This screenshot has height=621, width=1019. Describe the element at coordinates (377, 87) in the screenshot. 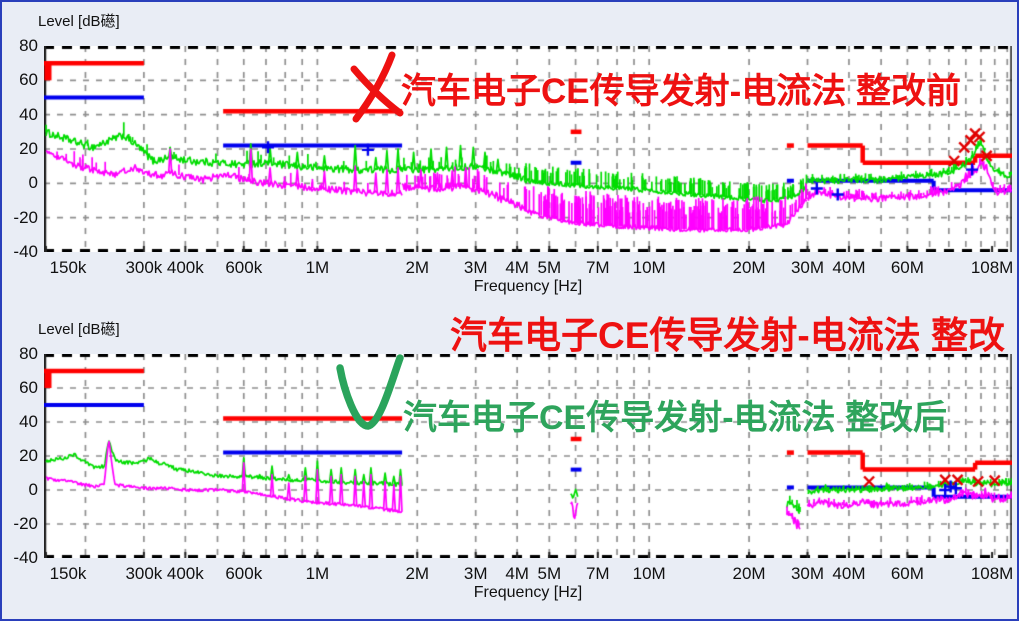

I see `fail-cross-icon` at that location.